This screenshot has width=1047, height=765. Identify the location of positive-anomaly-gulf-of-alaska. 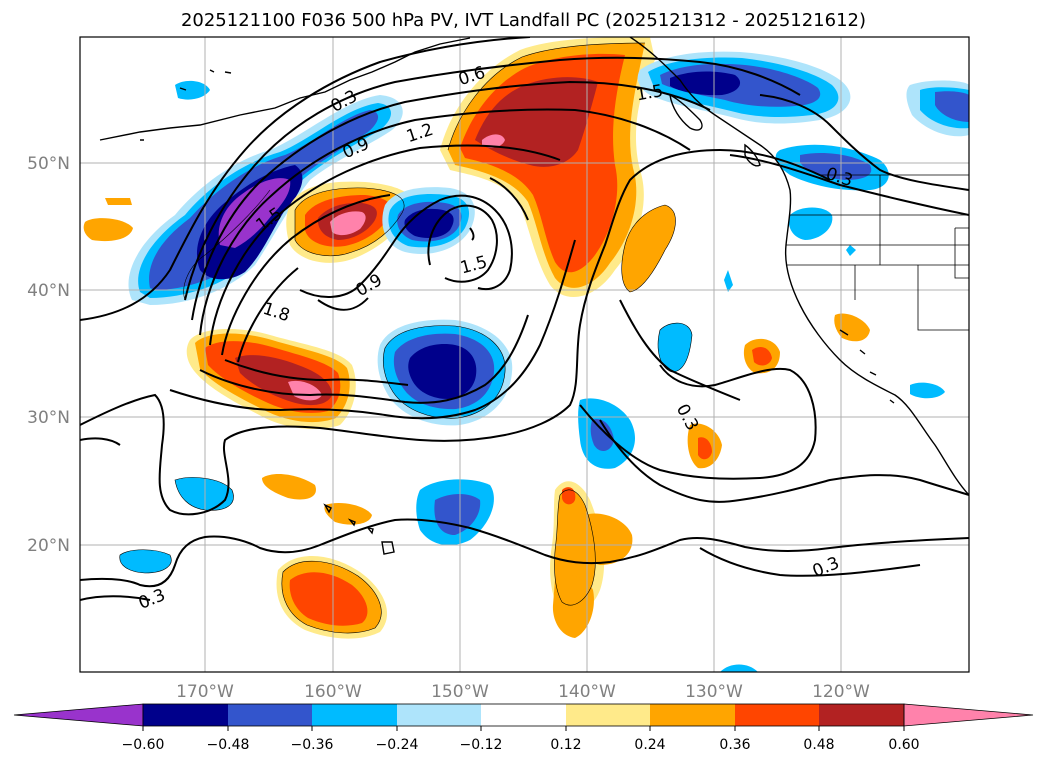
(547, 167).